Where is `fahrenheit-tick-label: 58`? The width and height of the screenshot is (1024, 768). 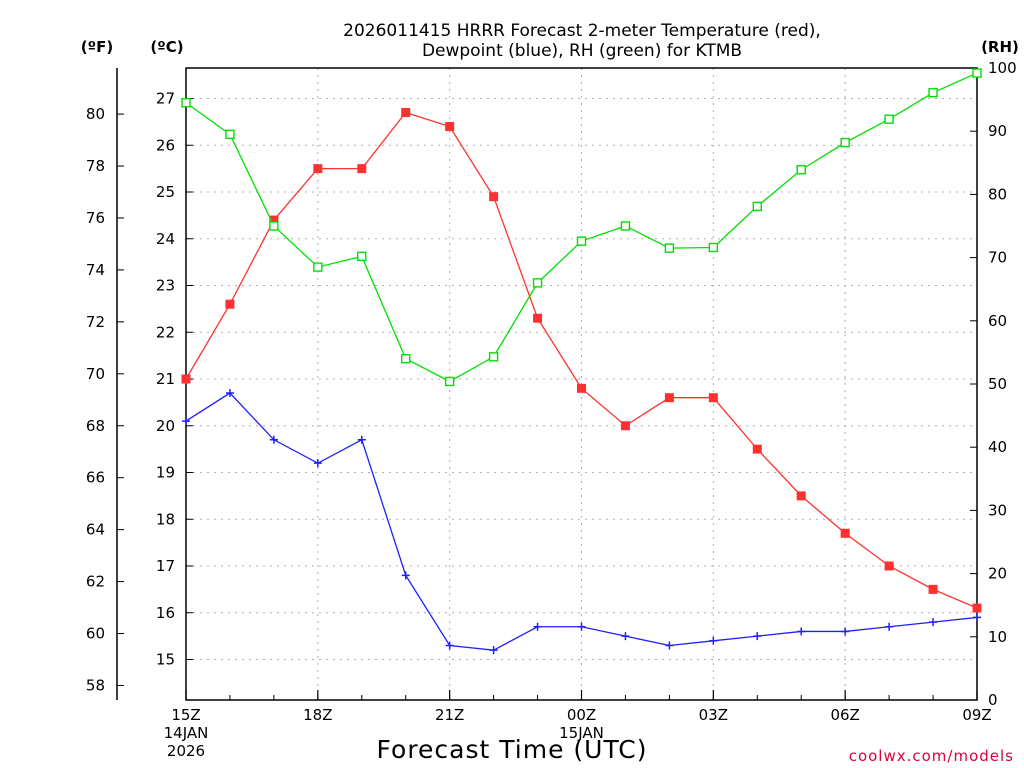 fahrenheit-tick-label: 58 is located at coordinates (95, 685).